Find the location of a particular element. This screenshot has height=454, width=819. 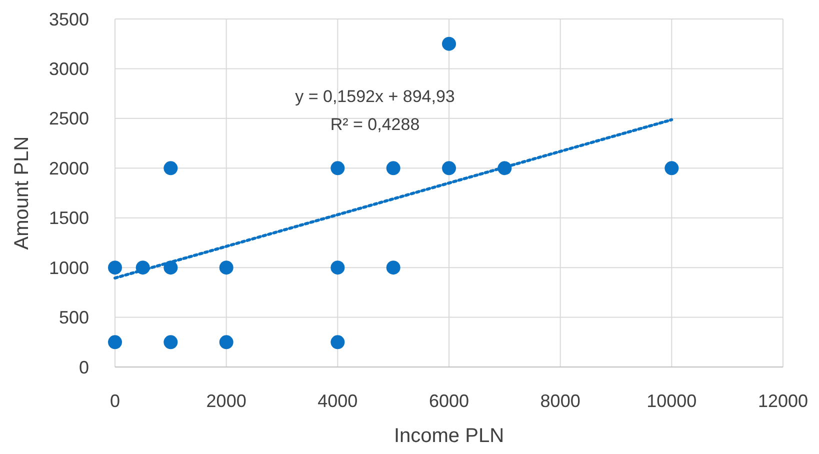

y-axis-title: Amount PLN is located at coordinates (22, 193).